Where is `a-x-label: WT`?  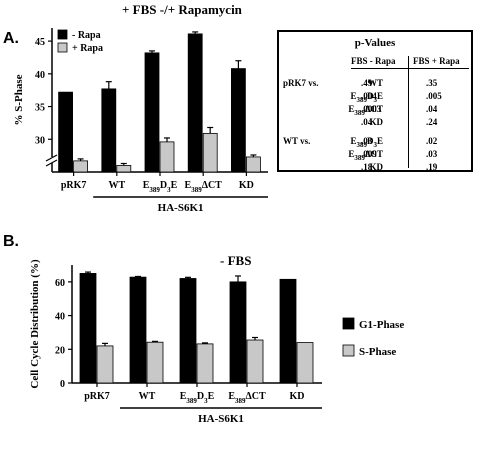
a-x-label: WT is located at coordinates (116, 185).